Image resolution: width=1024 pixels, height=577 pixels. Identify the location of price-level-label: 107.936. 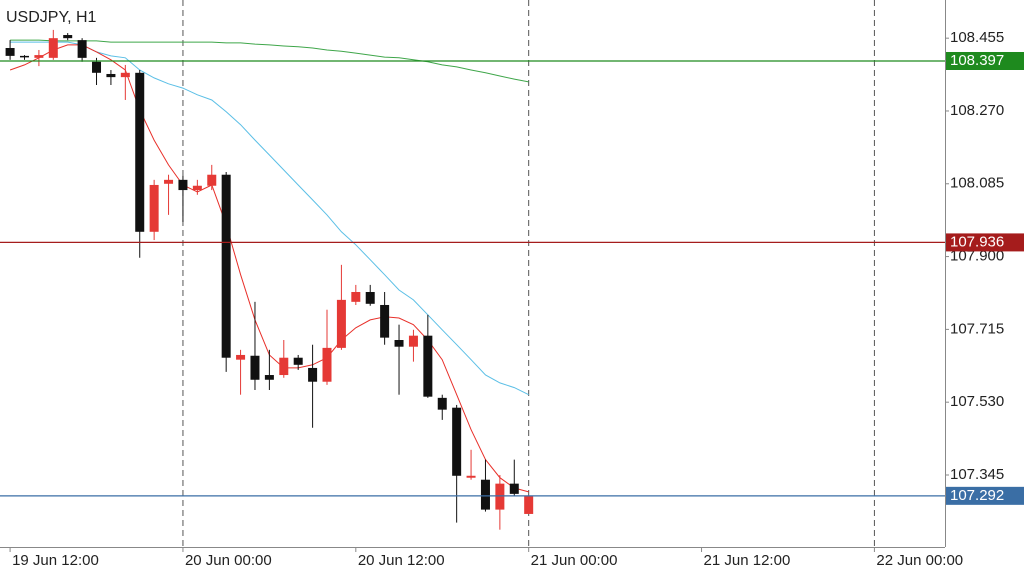
(977, 241).